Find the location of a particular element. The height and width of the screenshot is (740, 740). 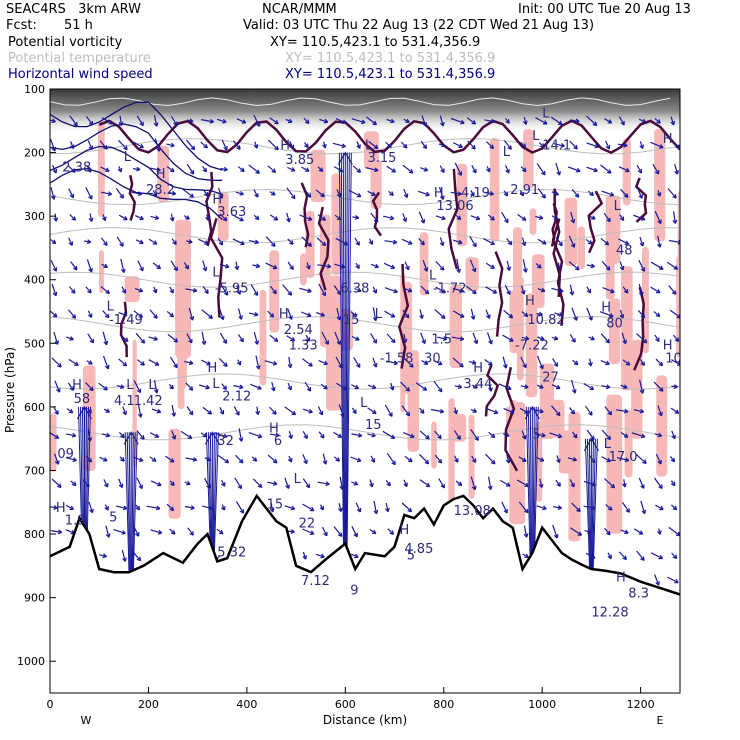

stratosphere-shading is located at coordinates (365, 111).